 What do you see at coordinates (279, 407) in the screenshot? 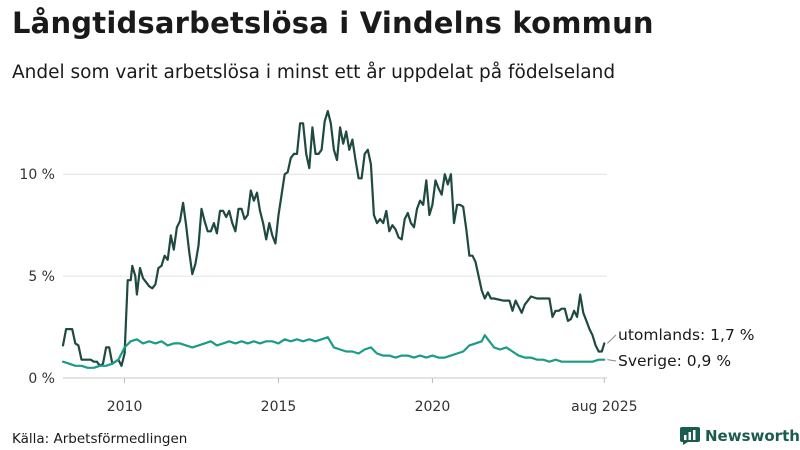
I see `x-tick-label: 2015` at bounding box center [279, 407].